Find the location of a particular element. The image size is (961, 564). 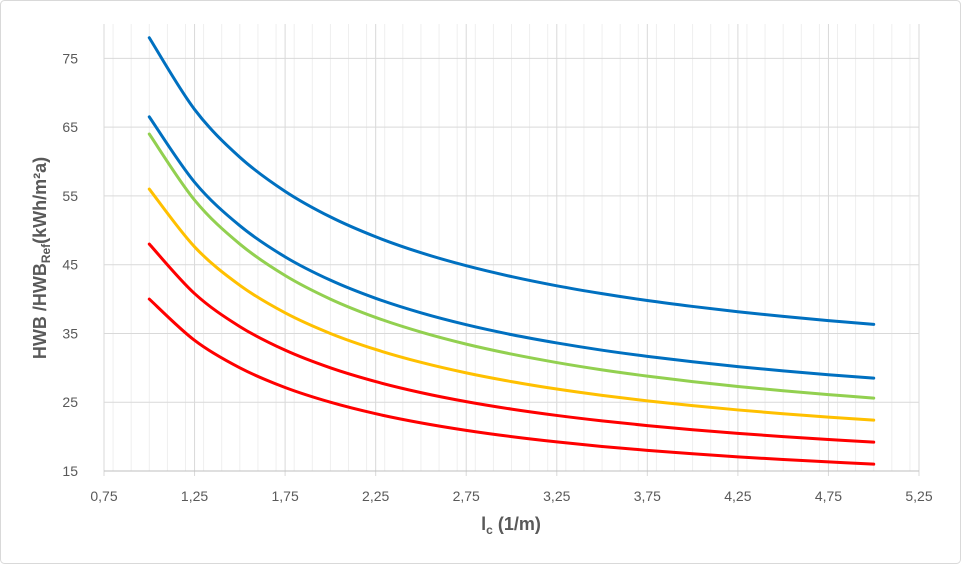

y-tick-labels: 15 25 35 45 55 65 75 is located at coordinates (70, 264).